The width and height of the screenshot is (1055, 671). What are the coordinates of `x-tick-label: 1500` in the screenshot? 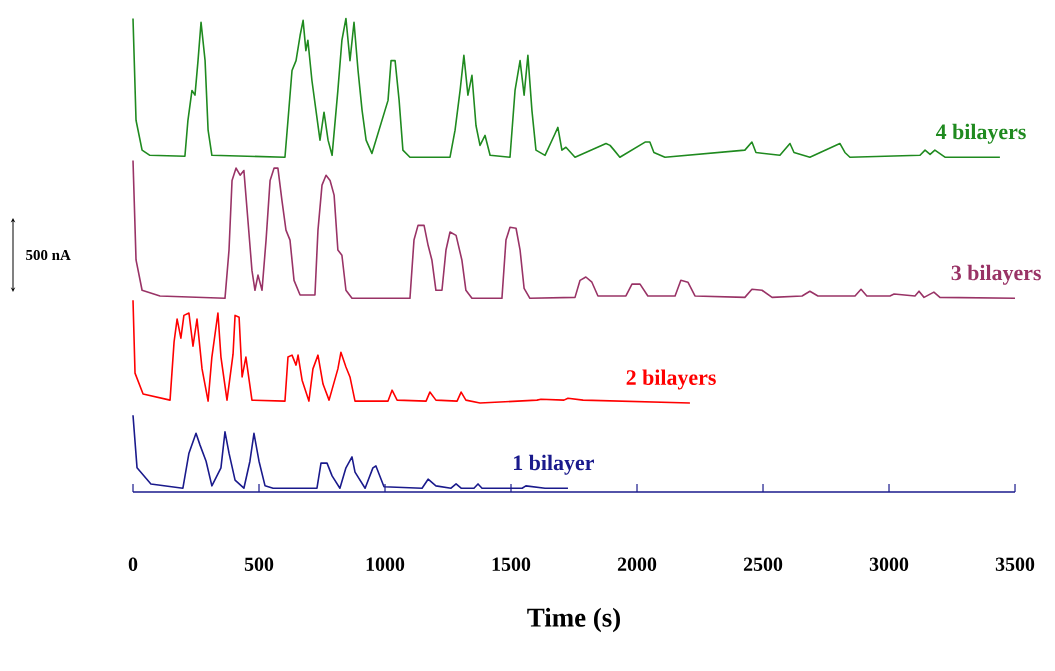 It's located at (511, 564).